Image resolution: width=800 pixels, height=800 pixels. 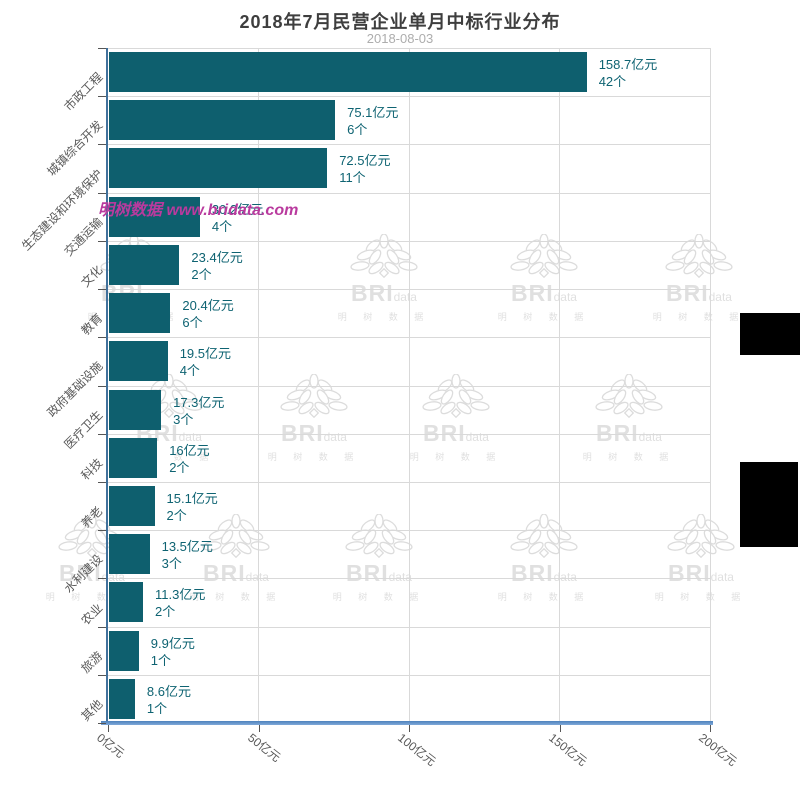 What do you see at coordinates (352, 178) in the screenshot?
I see `bar-count-text: 11个` at bounding box center [352, 178].